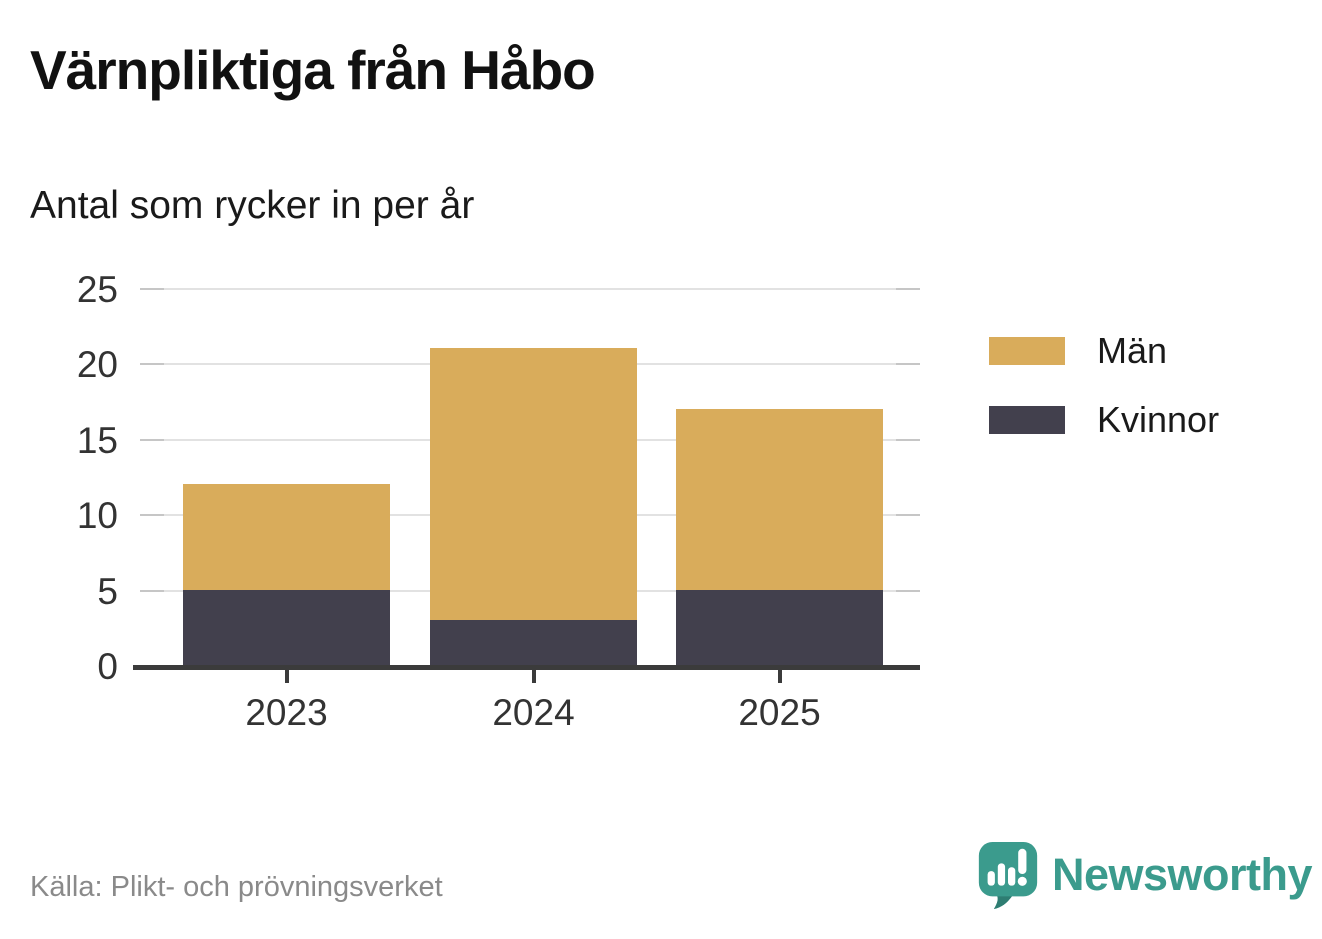  Describe the element at coordinates (97, 289) in the screenshot. I see `y-axis-tick-label: 25` at that location.